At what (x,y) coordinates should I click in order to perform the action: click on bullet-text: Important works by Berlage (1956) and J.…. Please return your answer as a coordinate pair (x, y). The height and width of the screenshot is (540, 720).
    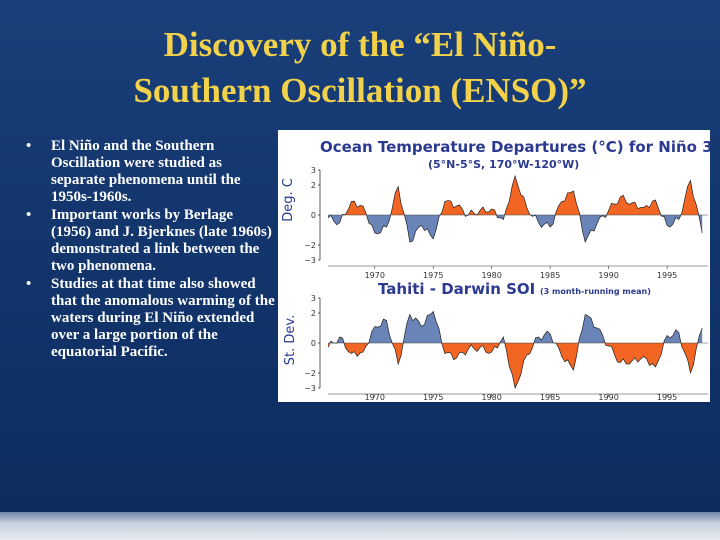
    Looking at the image, I should click on (161, 240).